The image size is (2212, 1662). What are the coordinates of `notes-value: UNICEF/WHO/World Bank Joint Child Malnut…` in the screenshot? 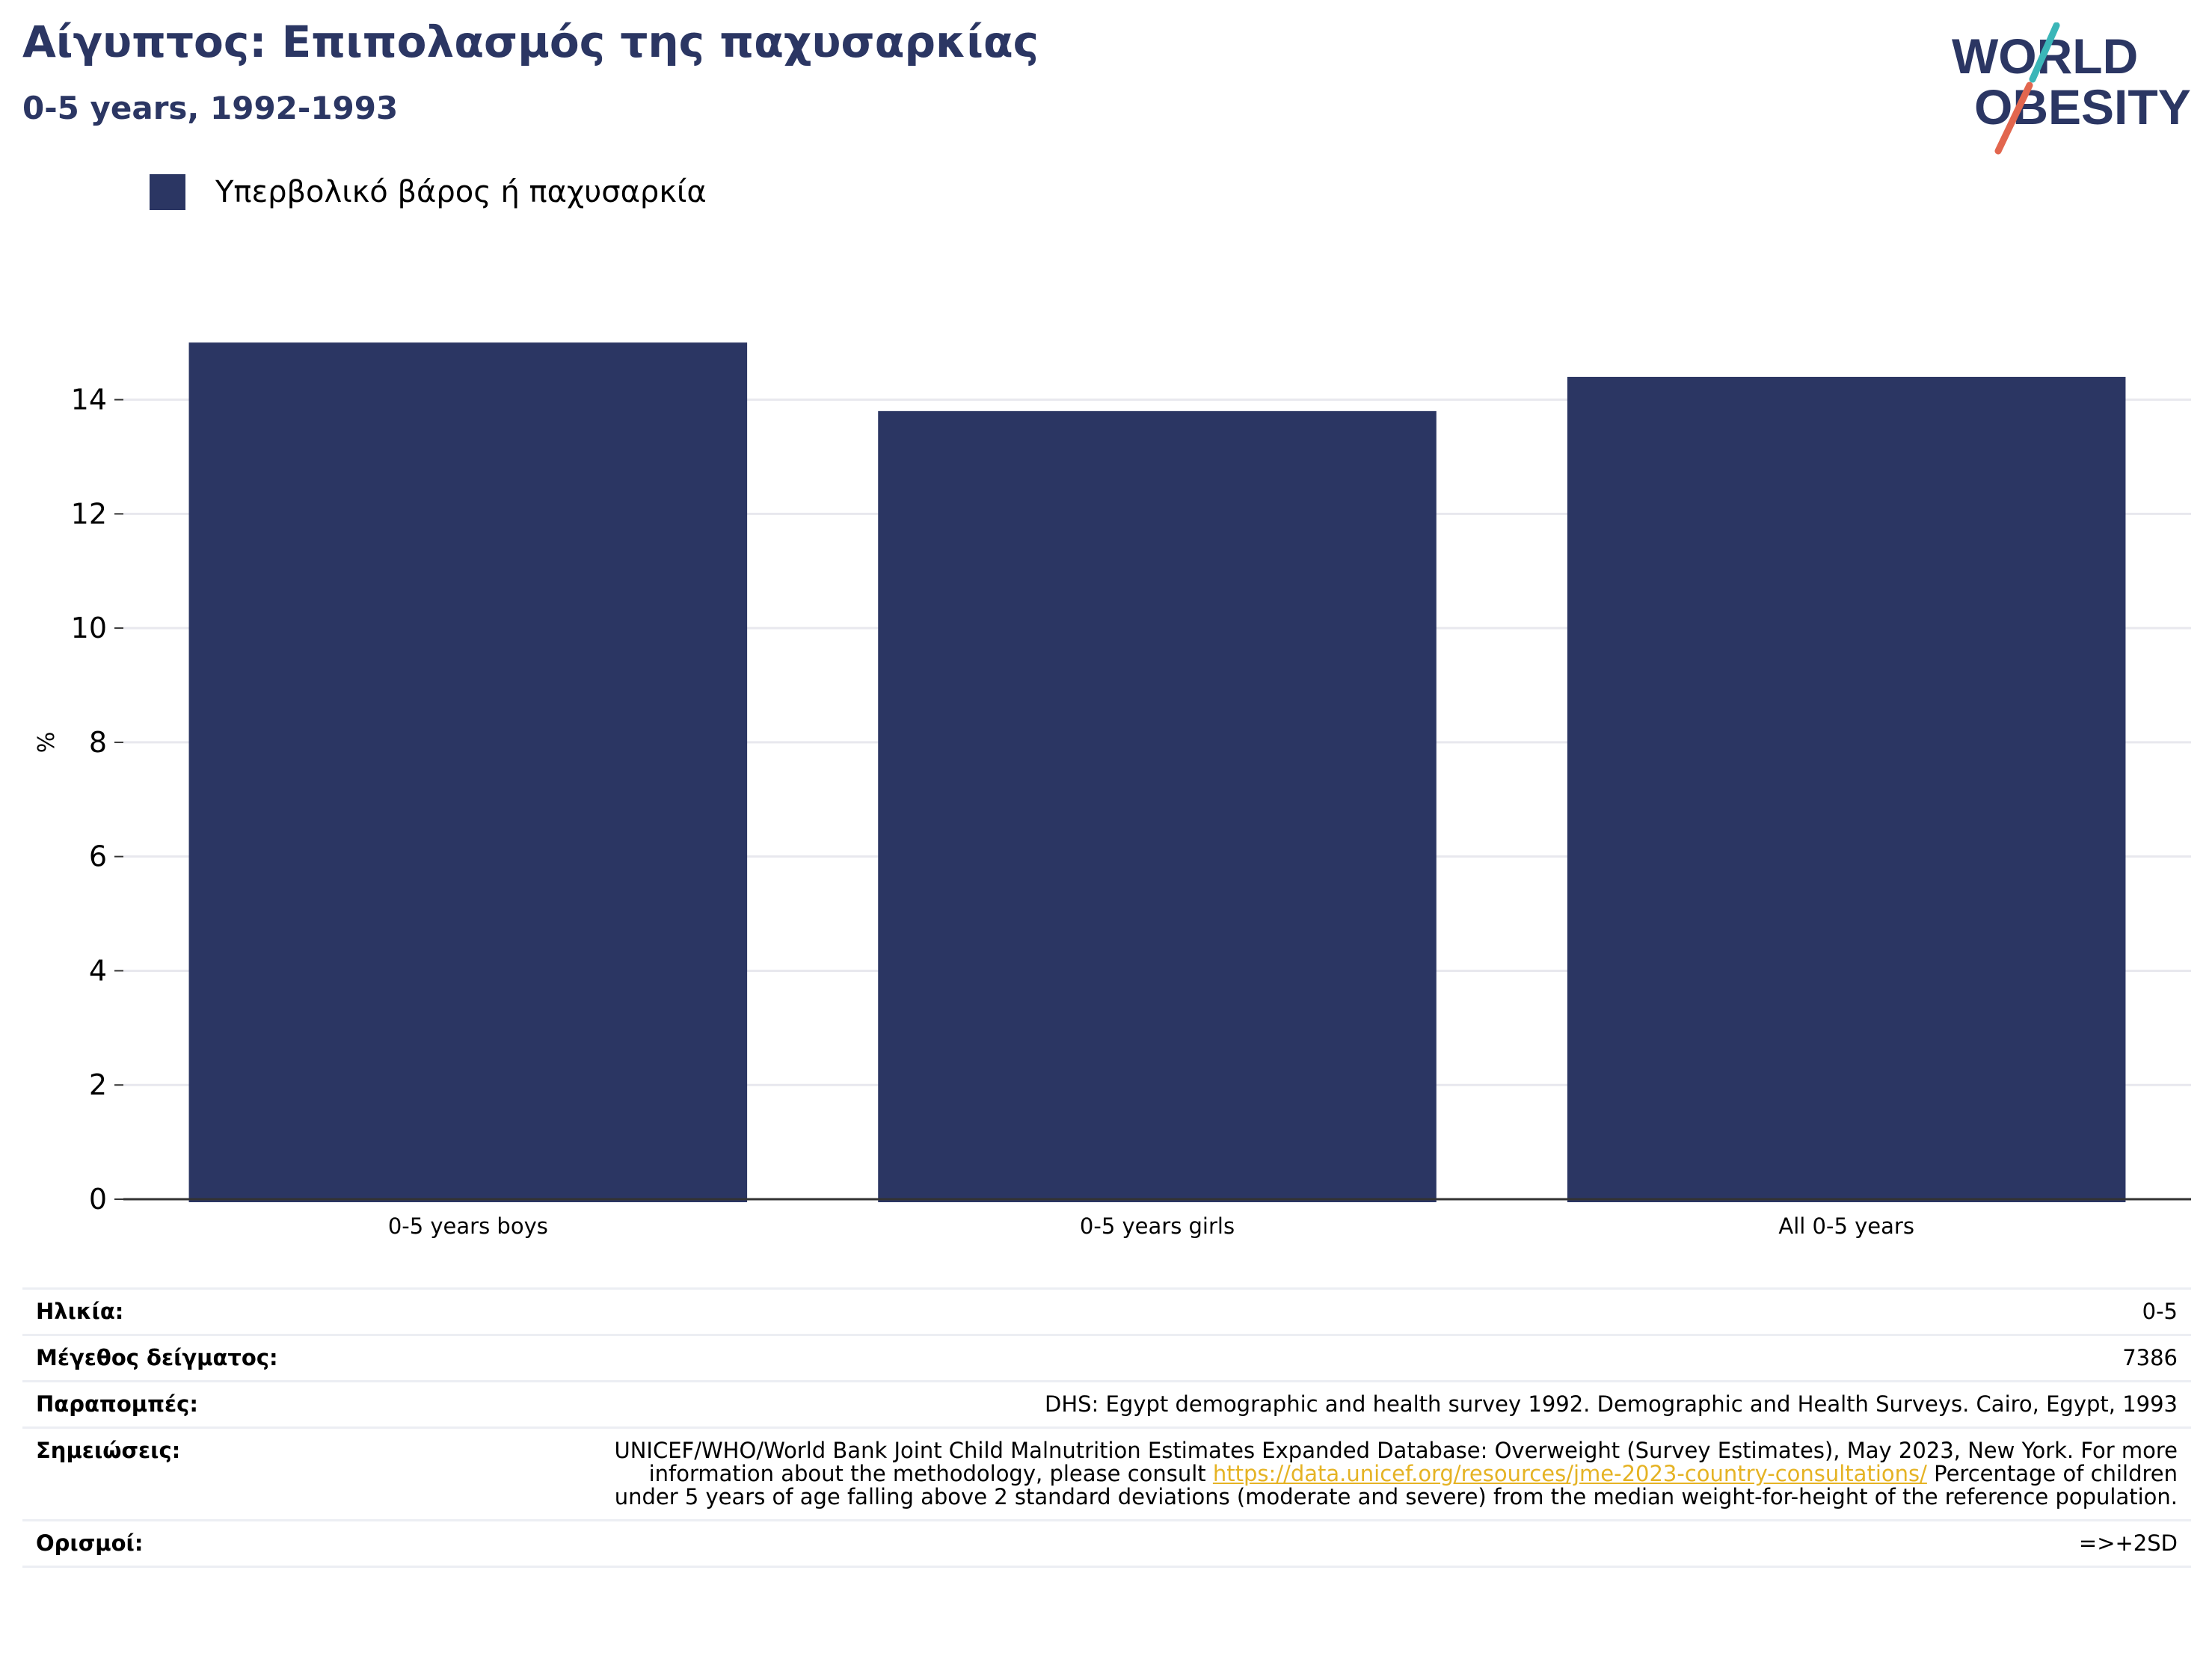 It's located at (1392, 1474).